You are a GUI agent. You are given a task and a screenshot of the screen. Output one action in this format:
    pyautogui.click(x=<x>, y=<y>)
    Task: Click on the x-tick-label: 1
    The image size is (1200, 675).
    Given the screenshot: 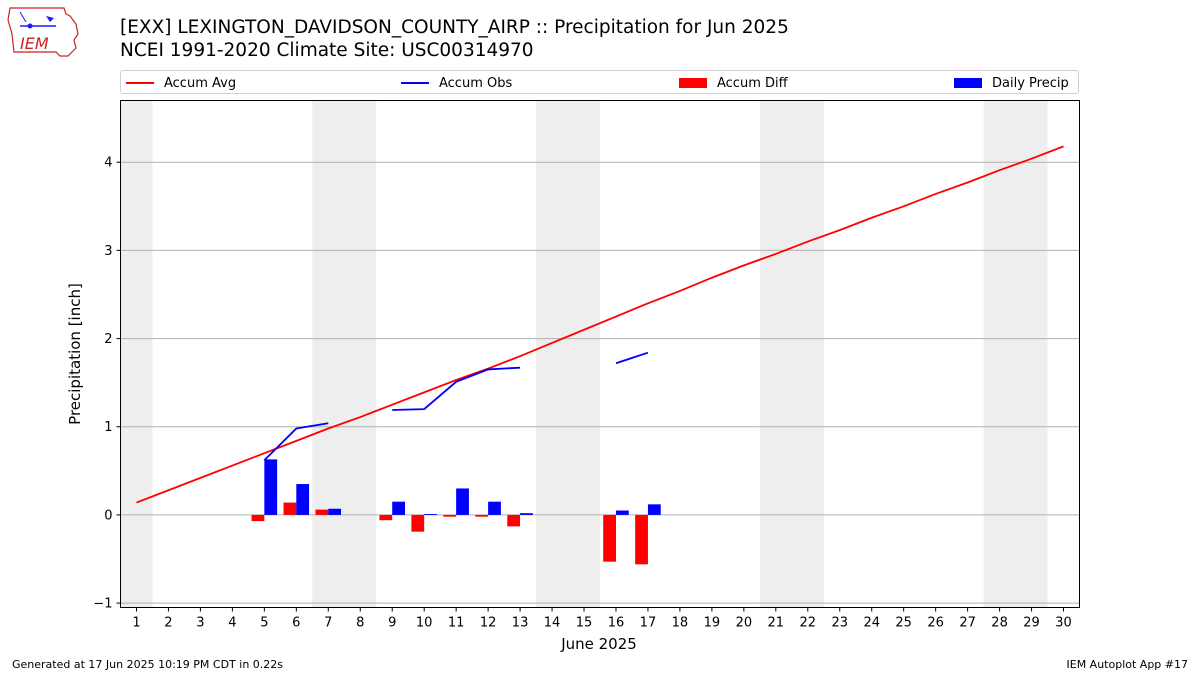 What is the action you would take?
    pyautogui.click(x=136, y=623)
    